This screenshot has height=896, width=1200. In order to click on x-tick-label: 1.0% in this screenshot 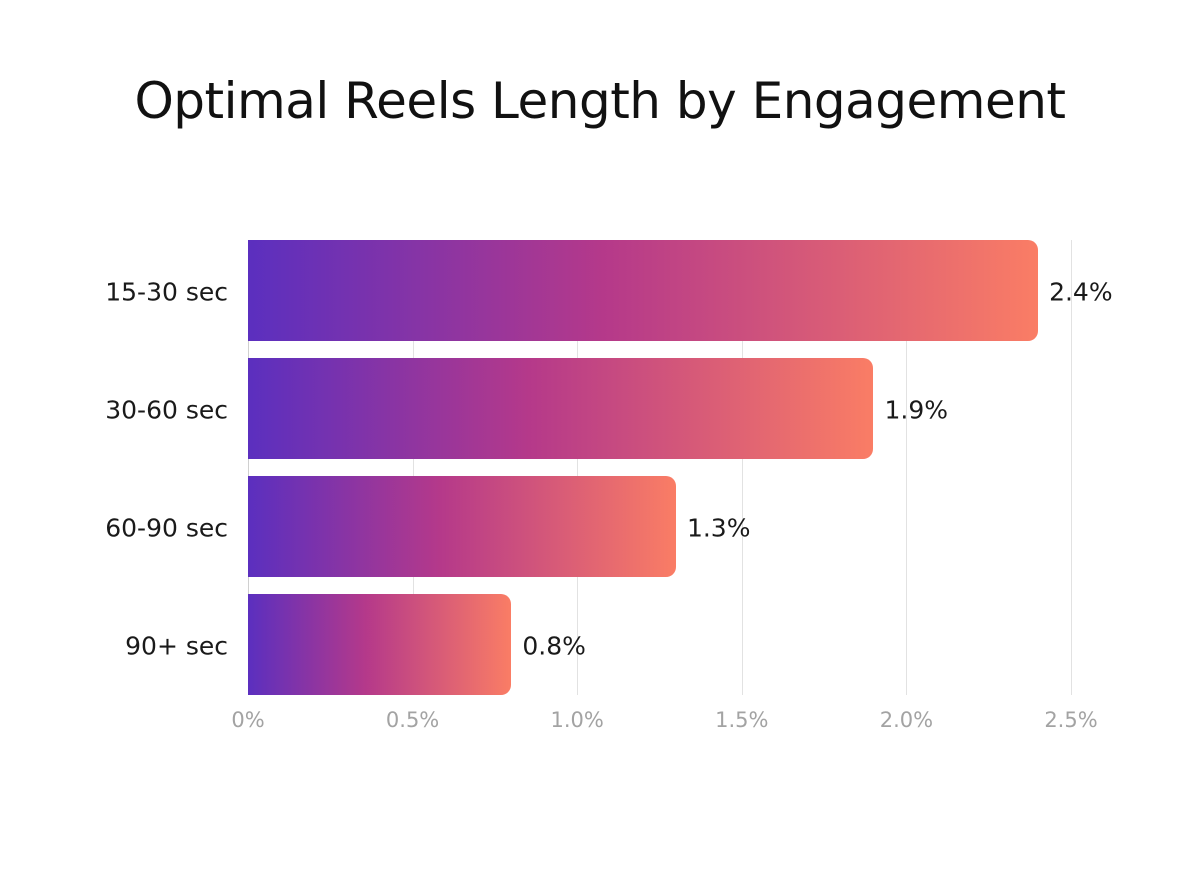, I will do `click(577, 720)`.